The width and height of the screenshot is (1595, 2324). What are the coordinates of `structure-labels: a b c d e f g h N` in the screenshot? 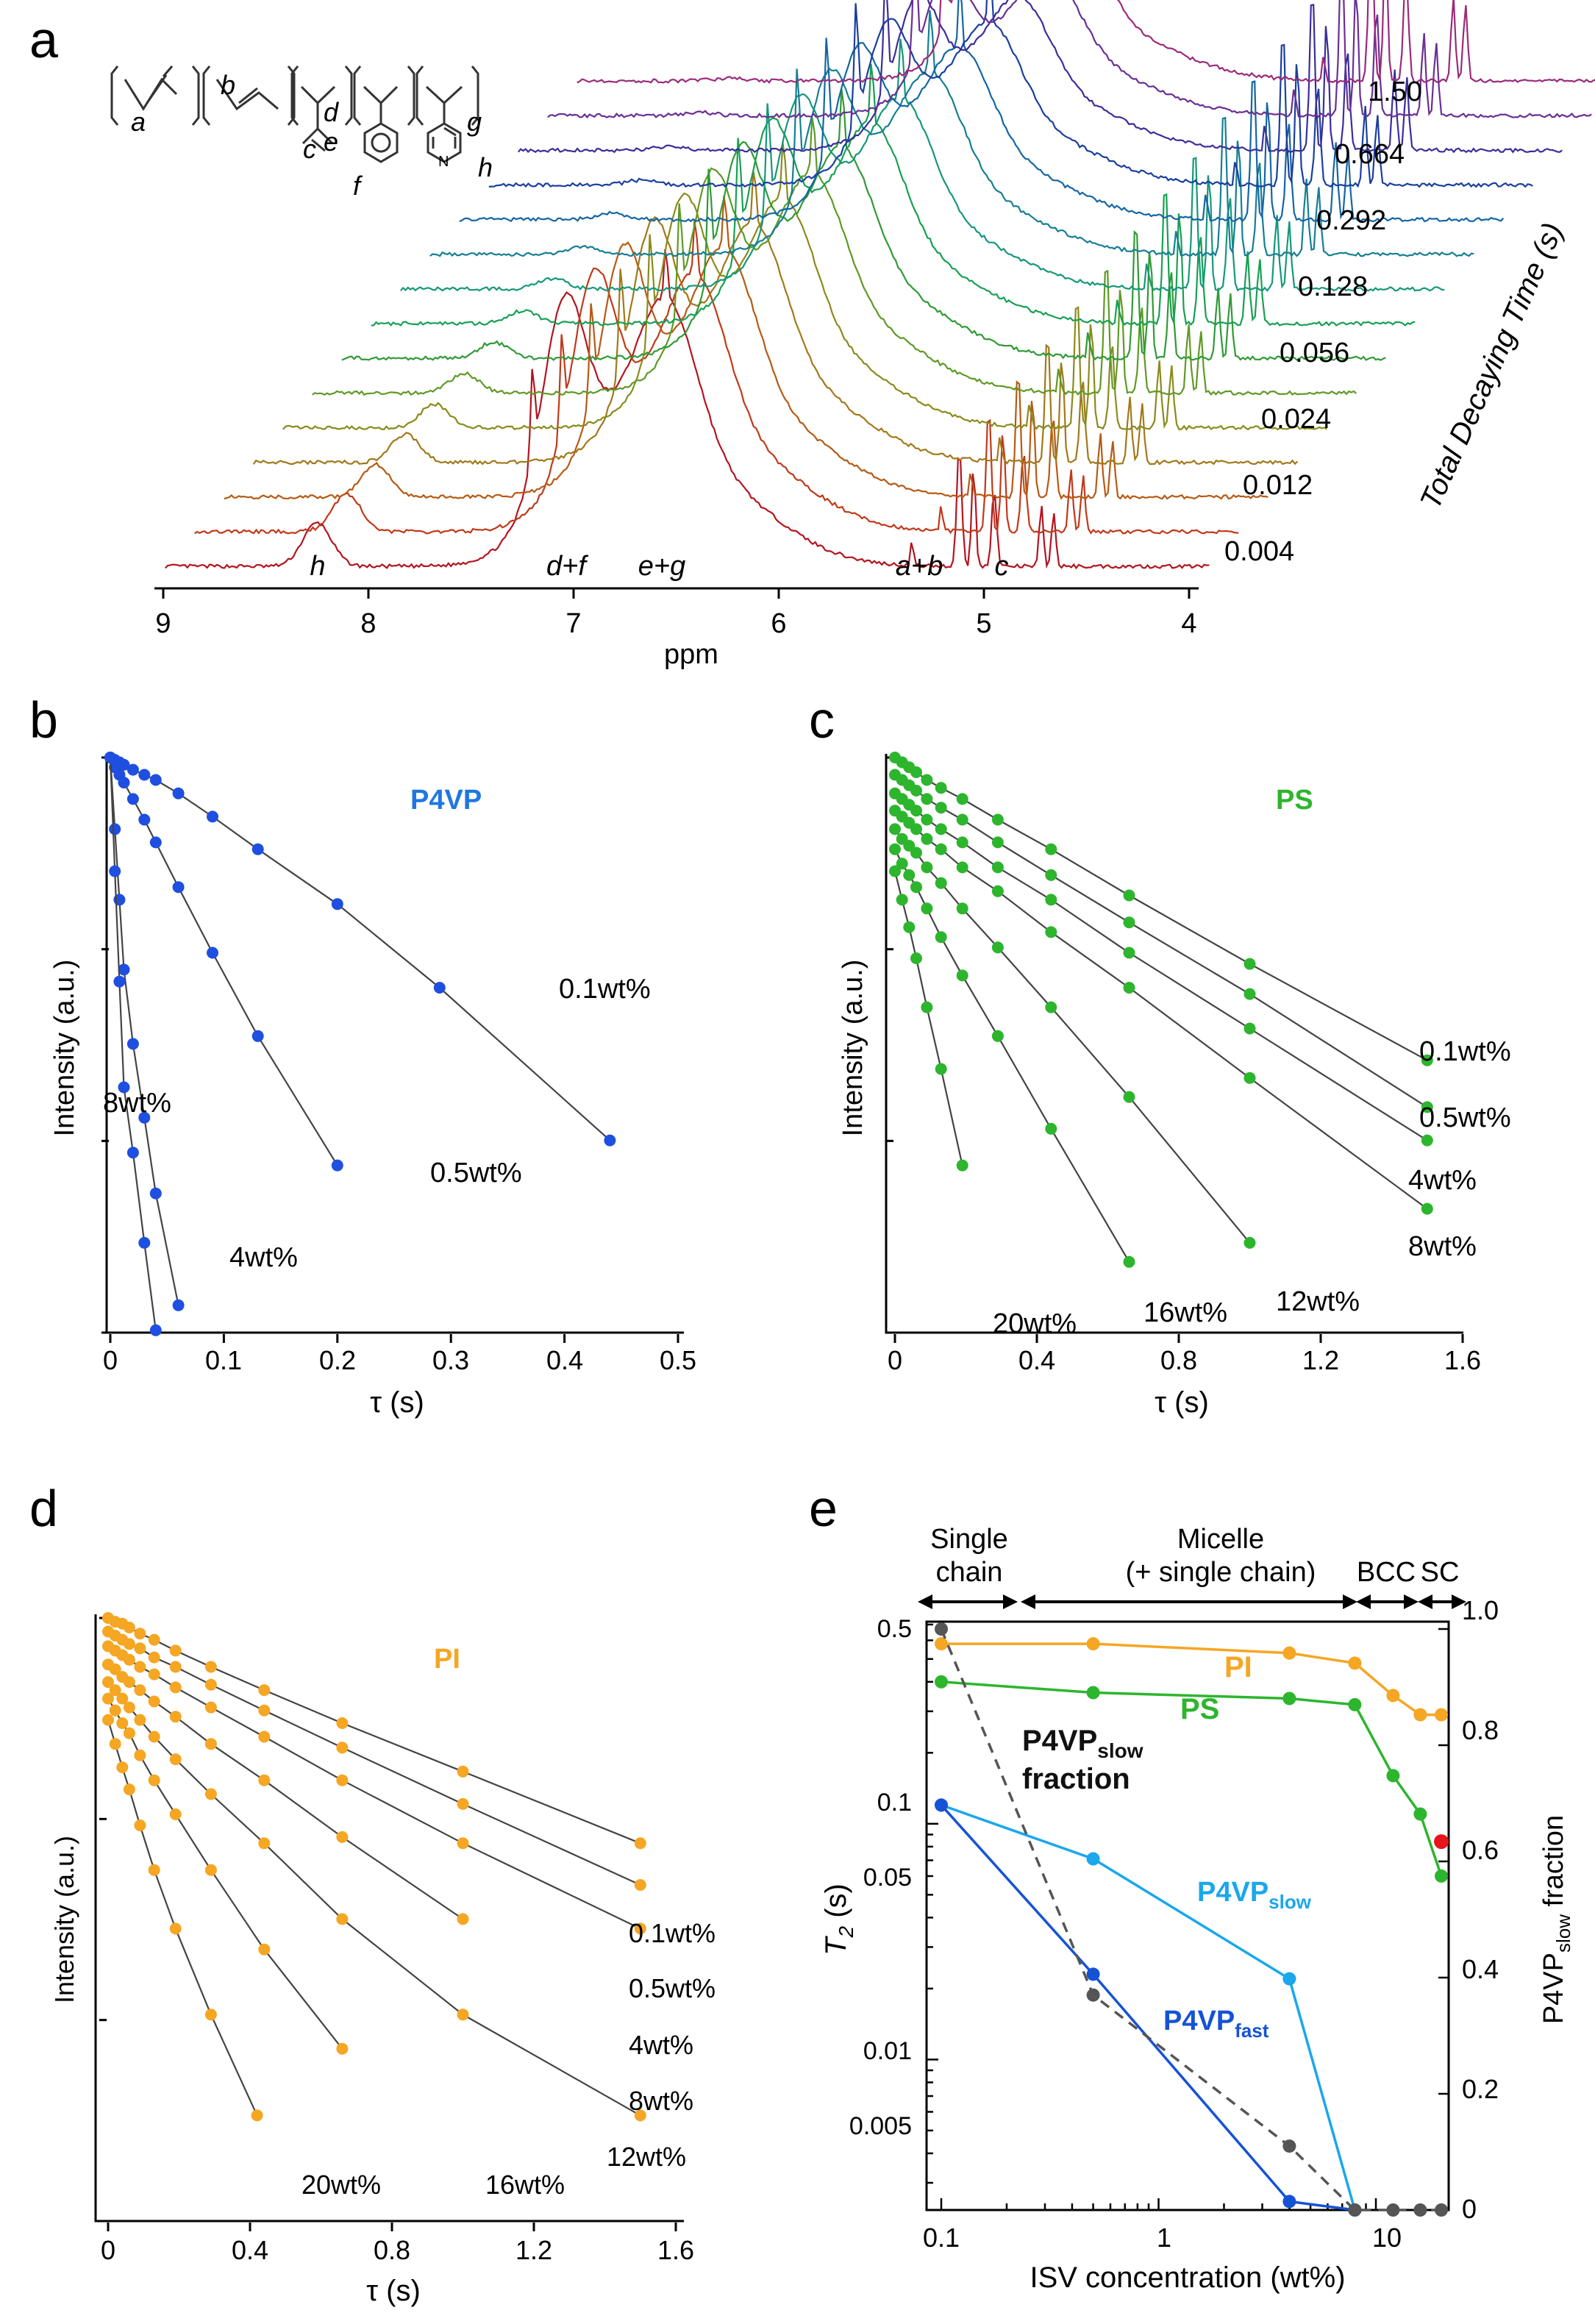 It's located at (312, 135).